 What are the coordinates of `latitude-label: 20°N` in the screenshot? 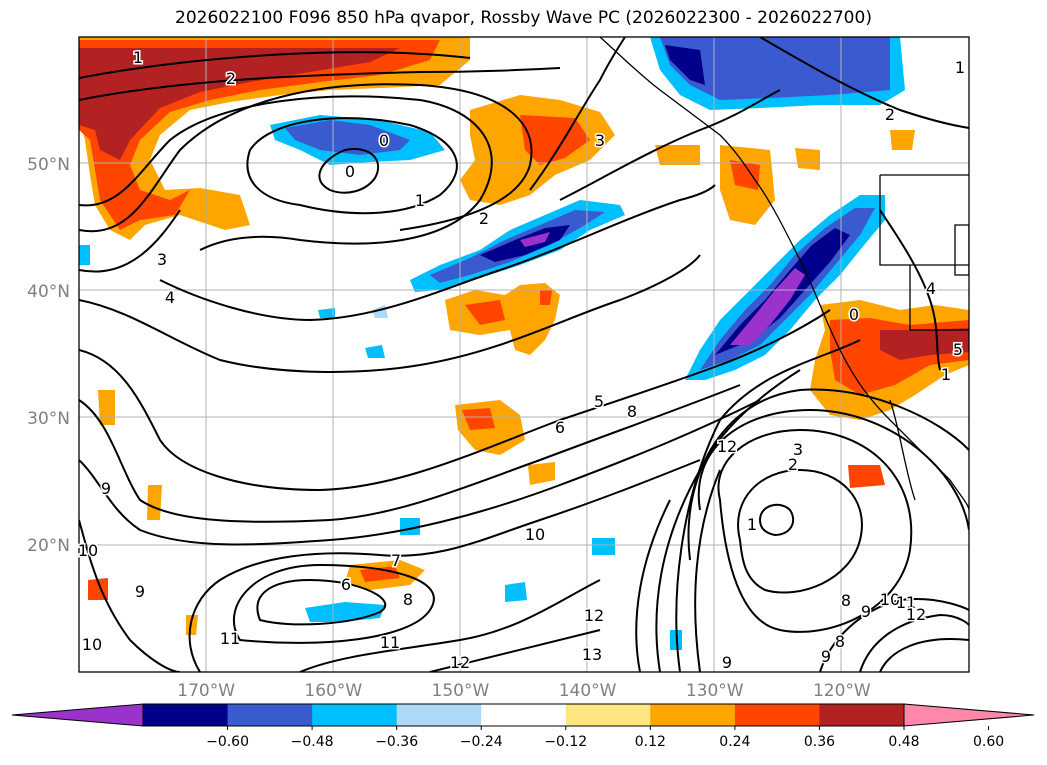 It's located at (48, 546).